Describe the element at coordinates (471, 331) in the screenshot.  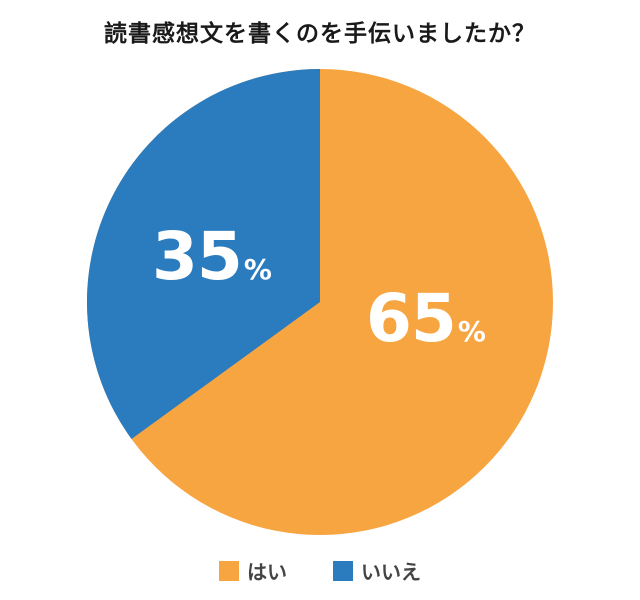
I see `label-hai-unit: %` at that location.